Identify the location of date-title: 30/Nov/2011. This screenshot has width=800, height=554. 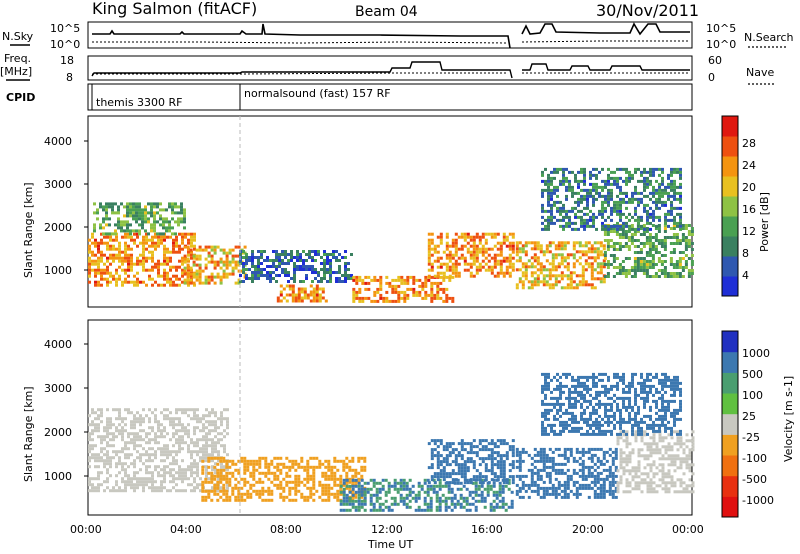
(647, 10).